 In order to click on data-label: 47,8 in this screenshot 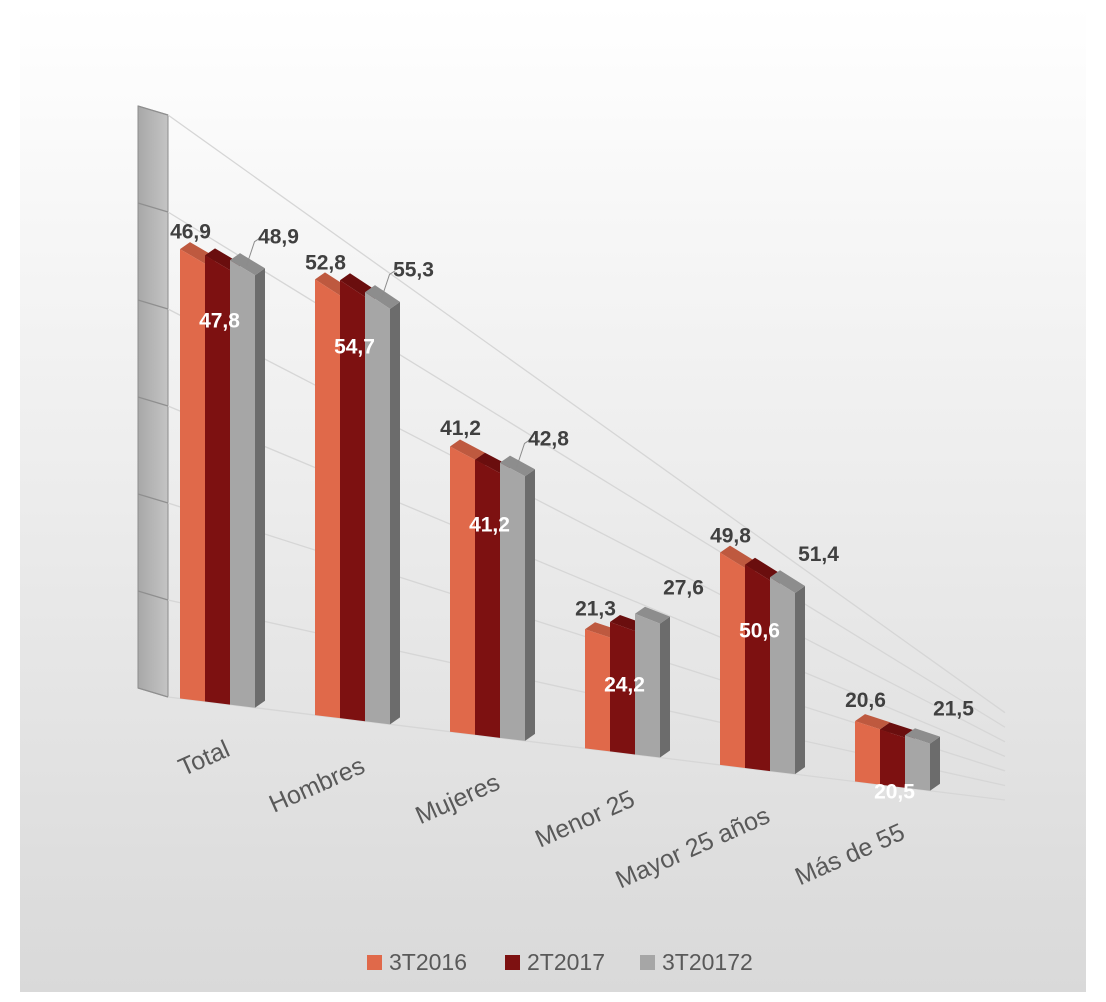, I will do `click(219, 321)`.